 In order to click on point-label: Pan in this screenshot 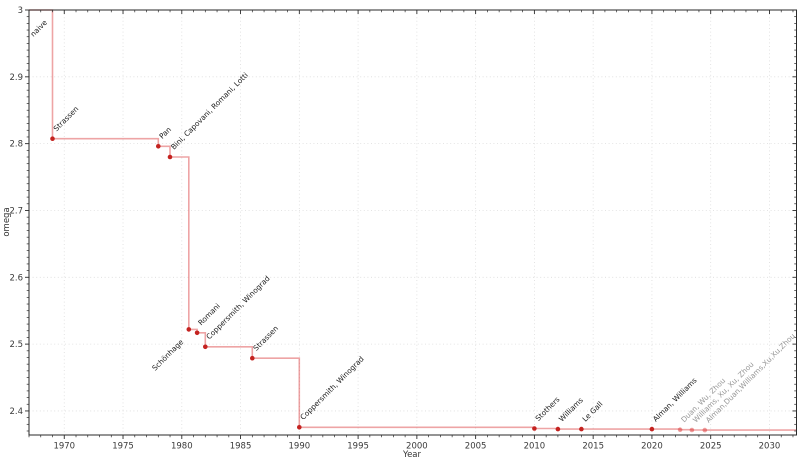, I will do `click(165, 133)`.